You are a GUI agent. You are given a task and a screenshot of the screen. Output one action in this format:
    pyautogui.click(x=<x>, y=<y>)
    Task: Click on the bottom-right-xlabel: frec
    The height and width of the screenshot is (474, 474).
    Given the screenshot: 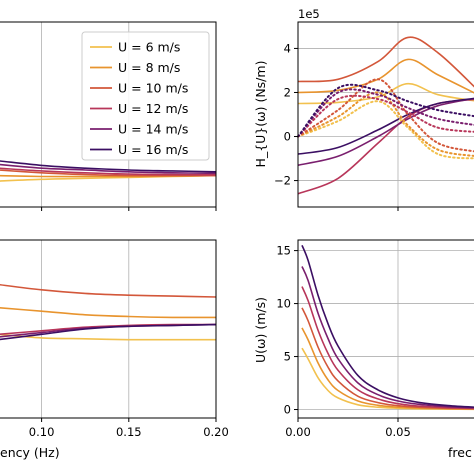 What is the action you would take?
    pyautogui.click(x=460, y=452)
    